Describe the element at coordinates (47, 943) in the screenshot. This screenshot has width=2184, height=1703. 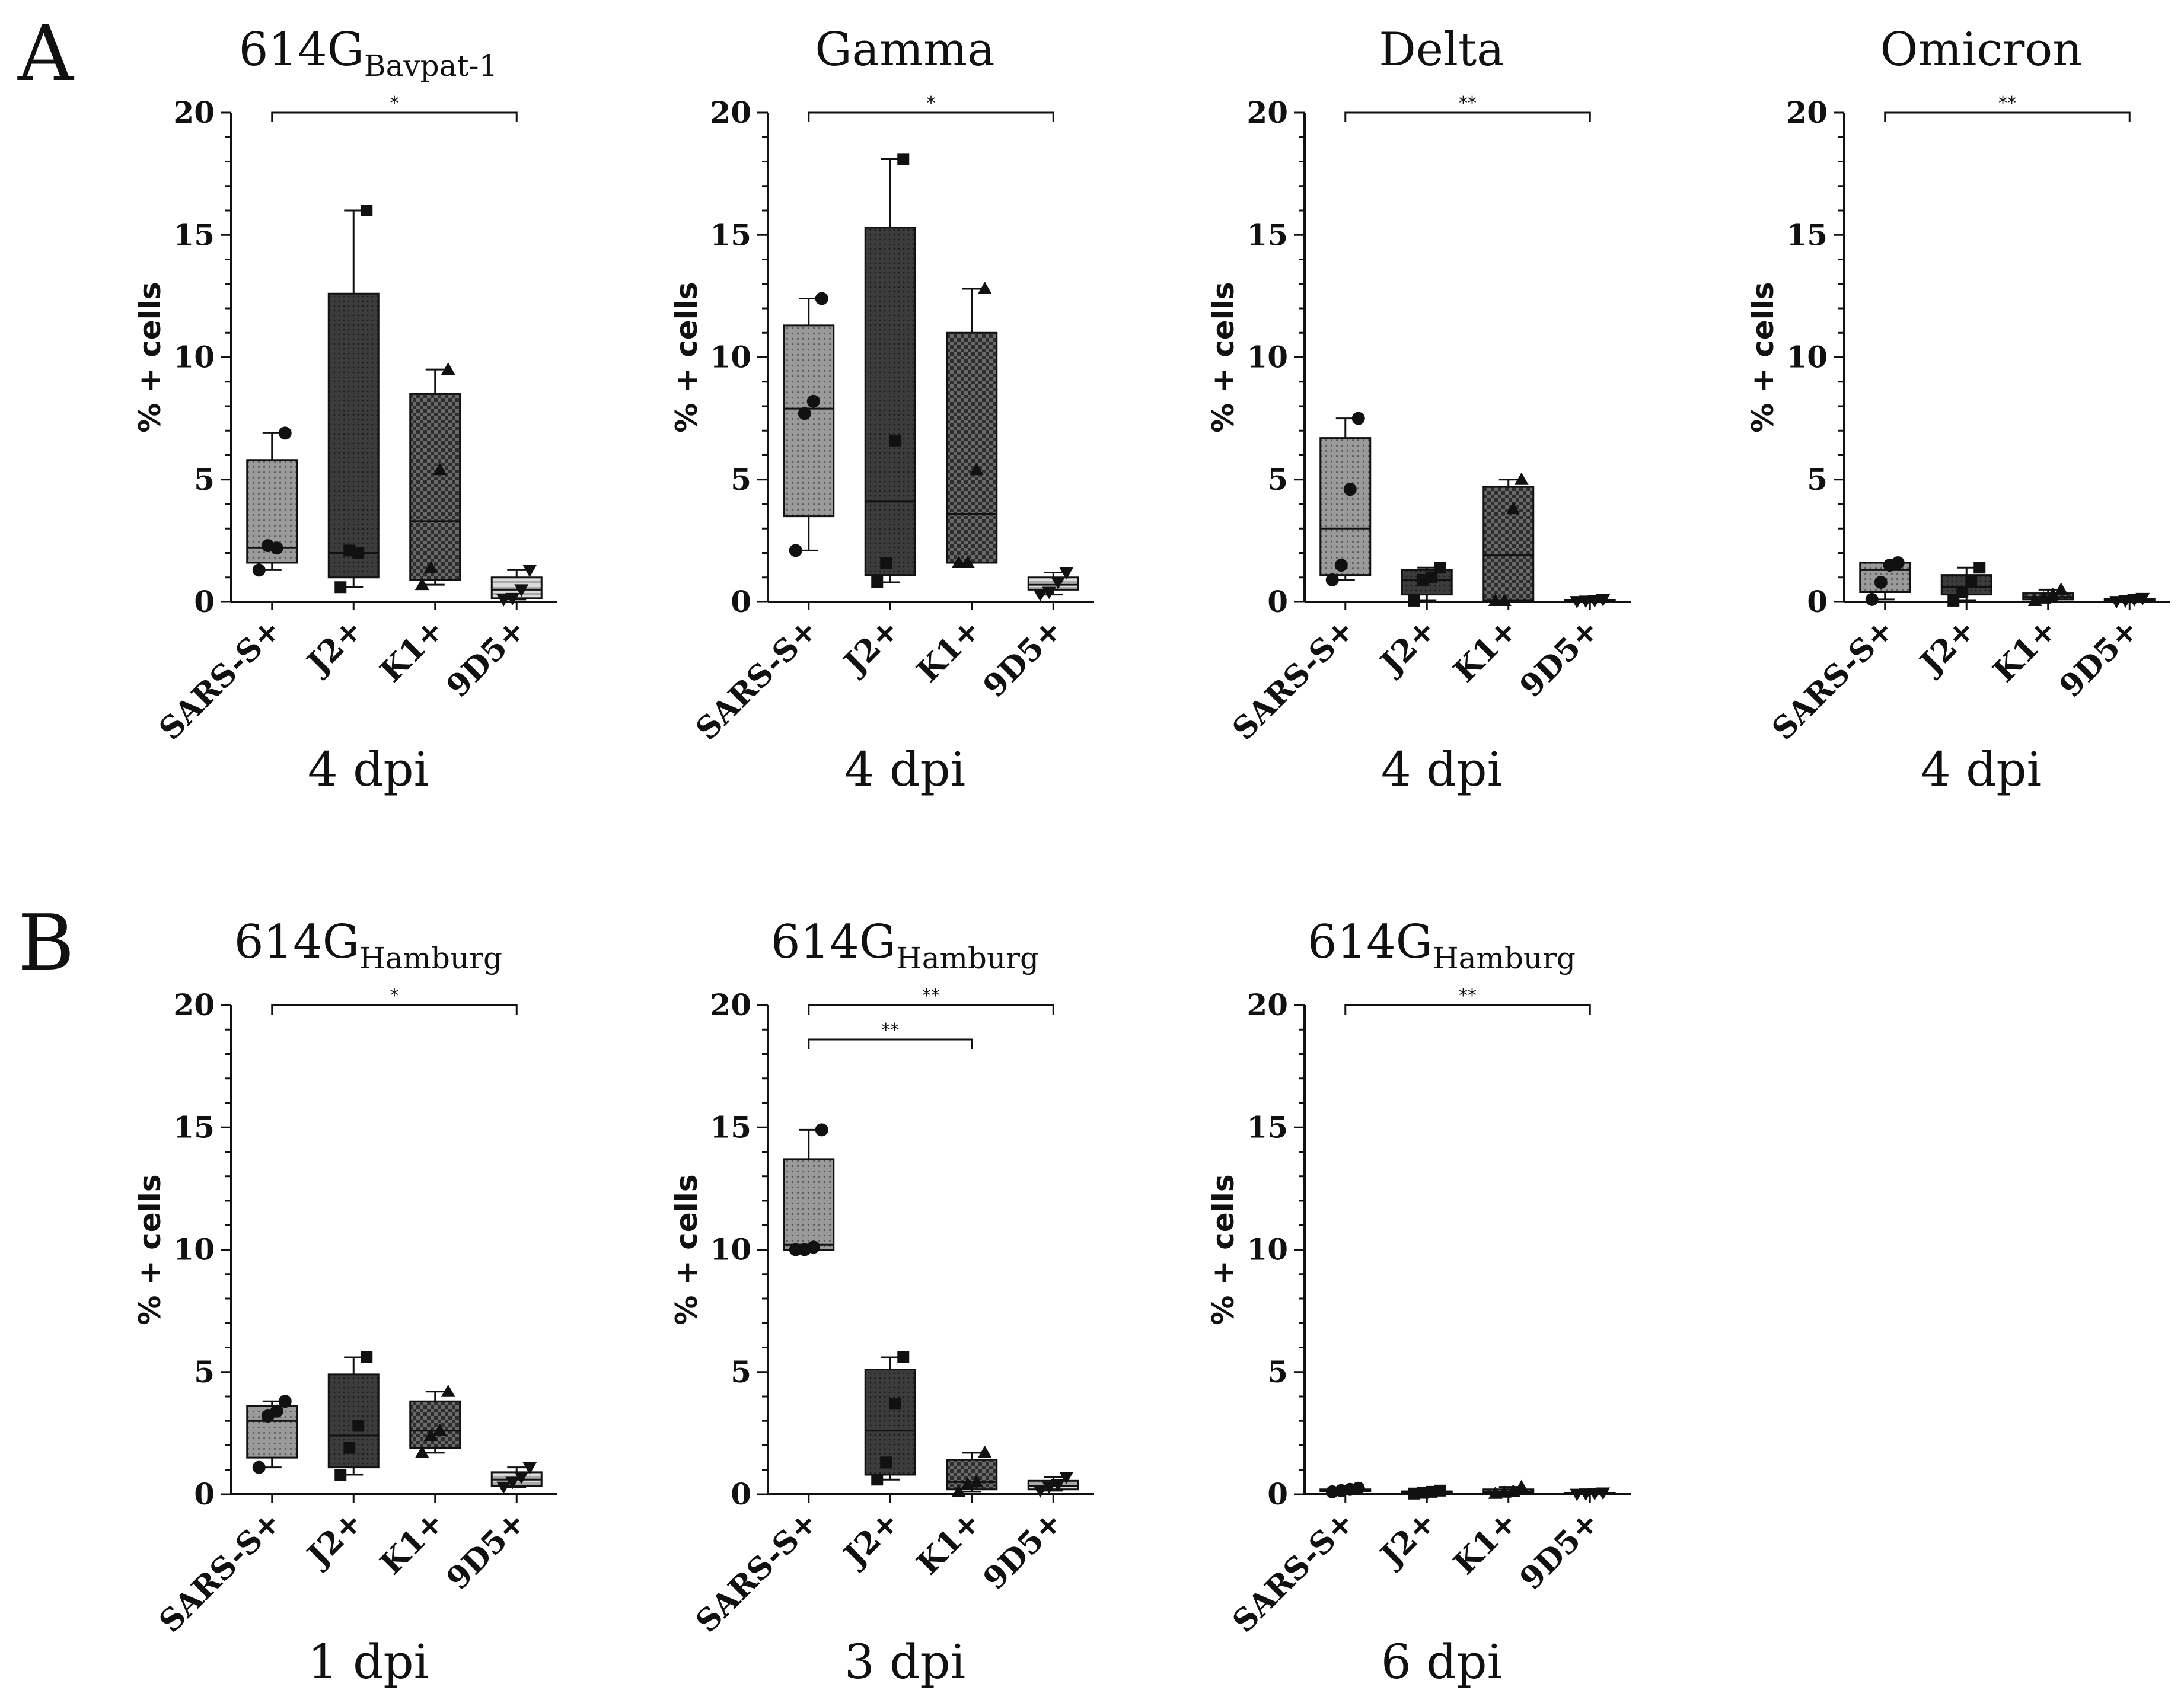
I see `panel-letter-b: B` at that location.